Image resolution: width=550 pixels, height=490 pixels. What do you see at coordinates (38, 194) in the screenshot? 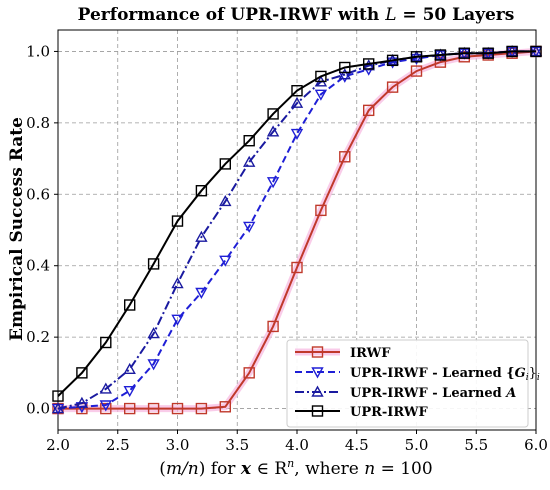
I see `y-tick-label: 0.6` at bounding box center [38, 194].